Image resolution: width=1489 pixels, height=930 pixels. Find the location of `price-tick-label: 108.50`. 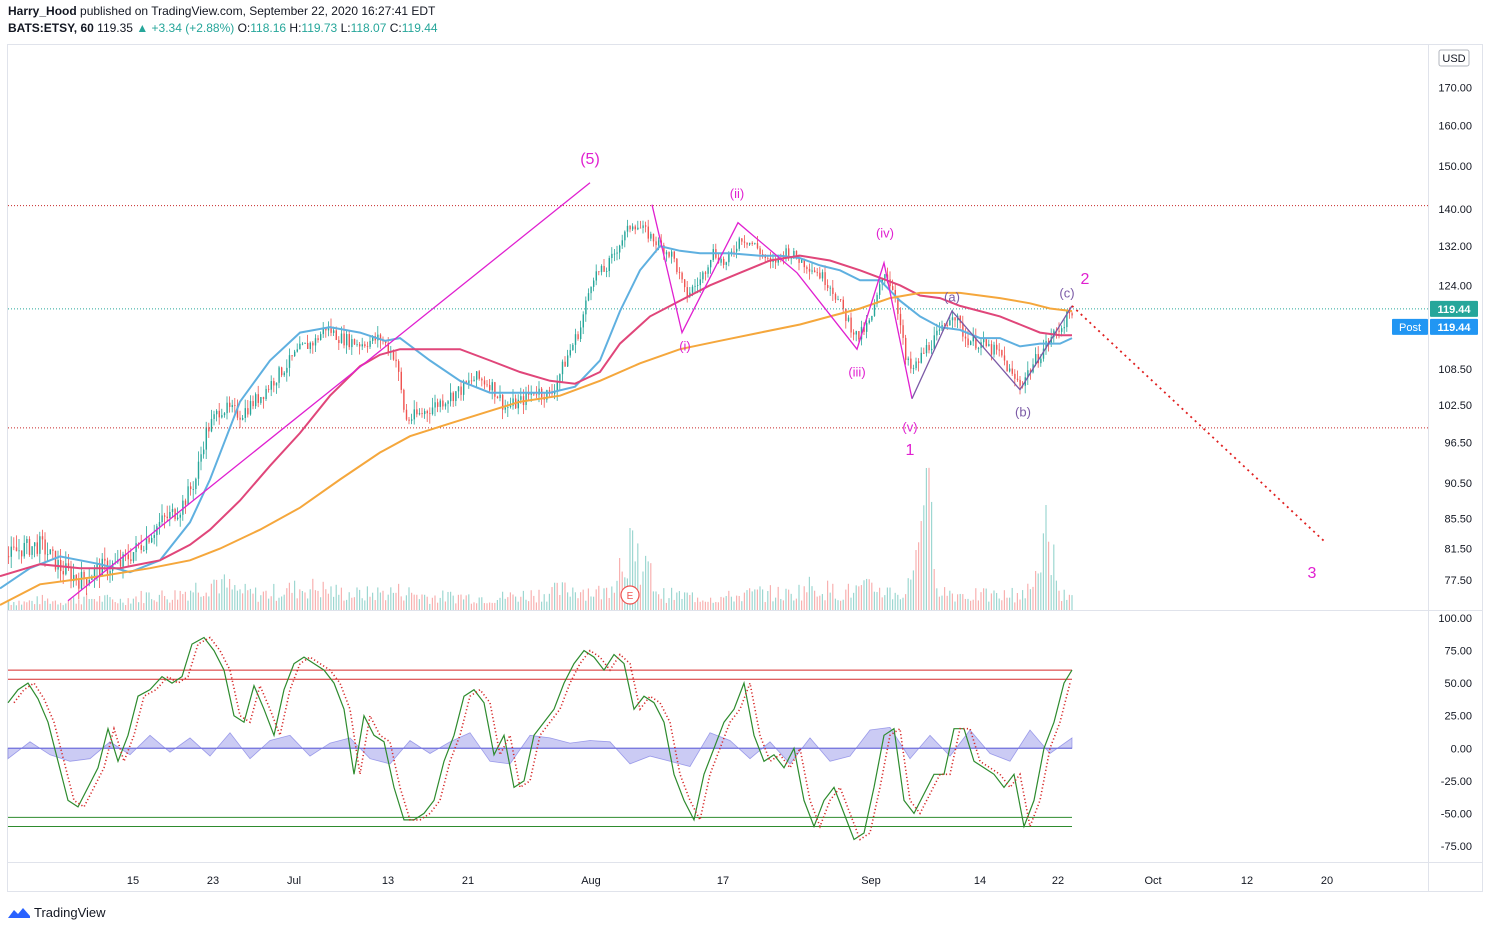

price-tick-label: 108.50 is located at coordinates (1455, 370).